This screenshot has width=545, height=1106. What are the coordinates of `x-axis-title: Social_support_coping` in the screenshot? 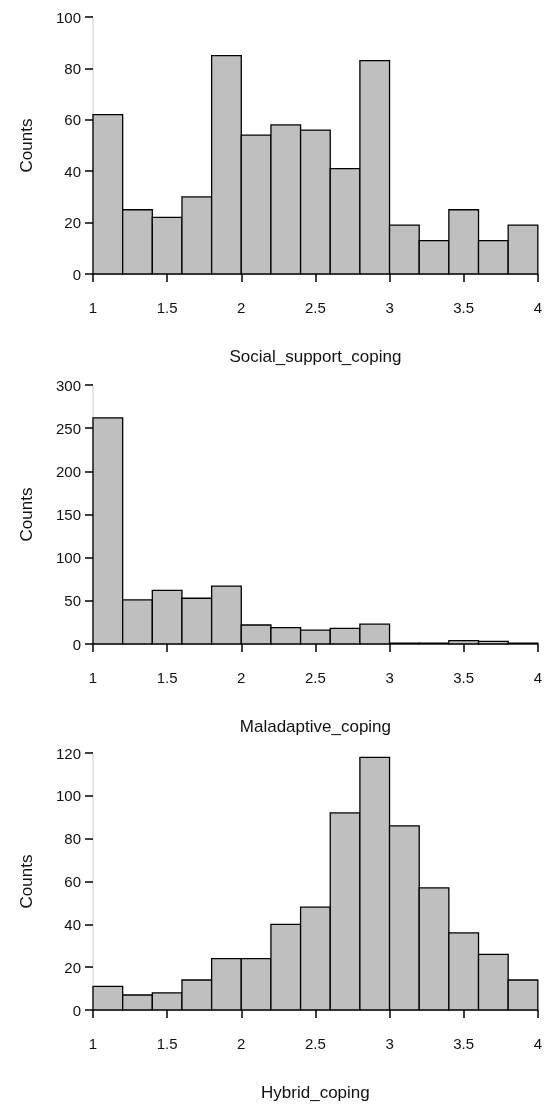 It's located at (315, 356).